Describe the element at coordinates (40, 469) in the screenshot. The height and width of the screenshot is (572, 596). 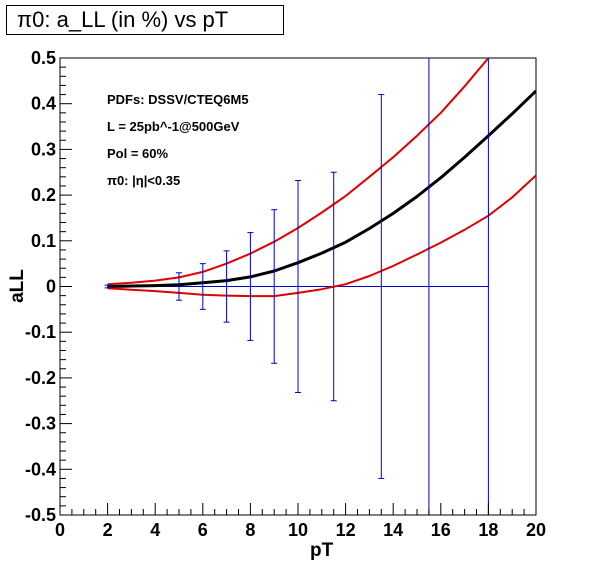
I see `y-tick-label: -0.4` at that location.